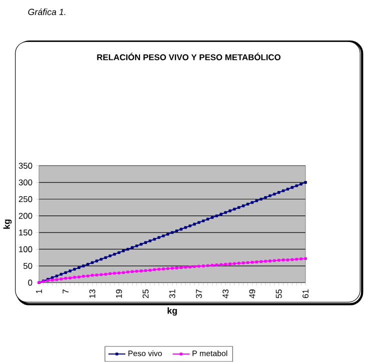  I want to click on y-tick-label: 150, so click(25, 233).